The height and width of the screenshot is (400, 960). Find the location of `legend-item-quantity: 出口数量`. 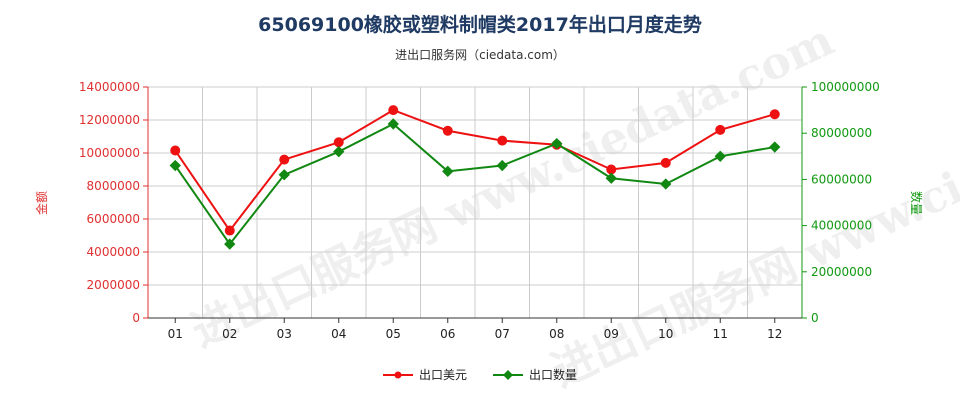

legend-item-quantity: 出口数量 is located at coordinates (535, 374).